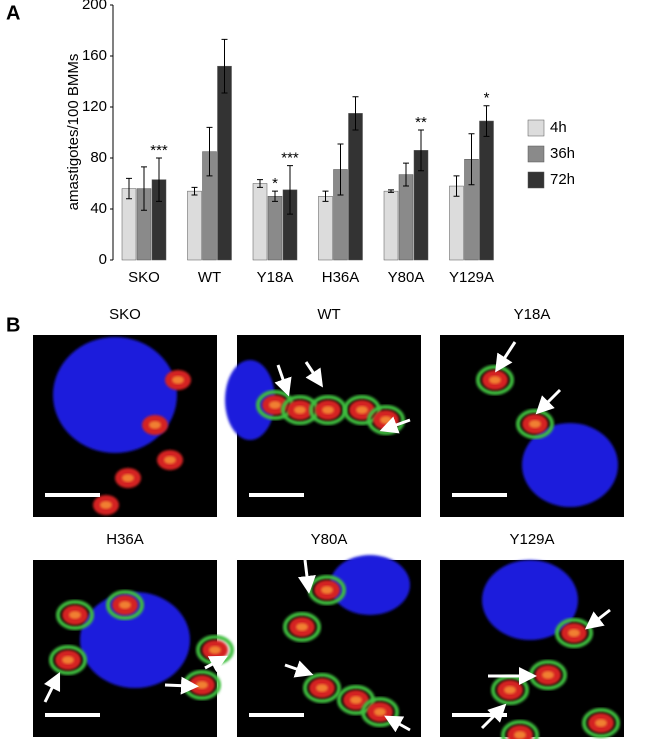 The height and width of the screenshot is (739, 645). What do you see at coordinates (209, 277) in the screenshot?
I see `x-tick-label: WT` at bounding box center [209, 277].